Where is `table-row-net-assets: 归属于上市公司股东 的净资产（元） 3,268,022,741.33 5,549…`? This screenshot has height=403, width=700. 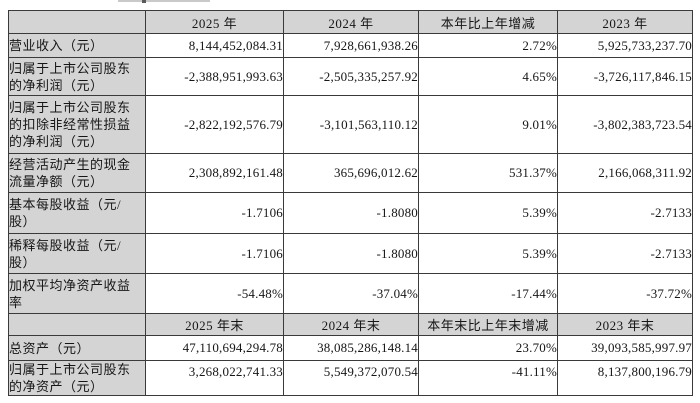
table-row-net-assets: 归属于上市公司股东 的净资产（元） 3,268,022,741.33 5,549… is located at coordinates (350, 378).